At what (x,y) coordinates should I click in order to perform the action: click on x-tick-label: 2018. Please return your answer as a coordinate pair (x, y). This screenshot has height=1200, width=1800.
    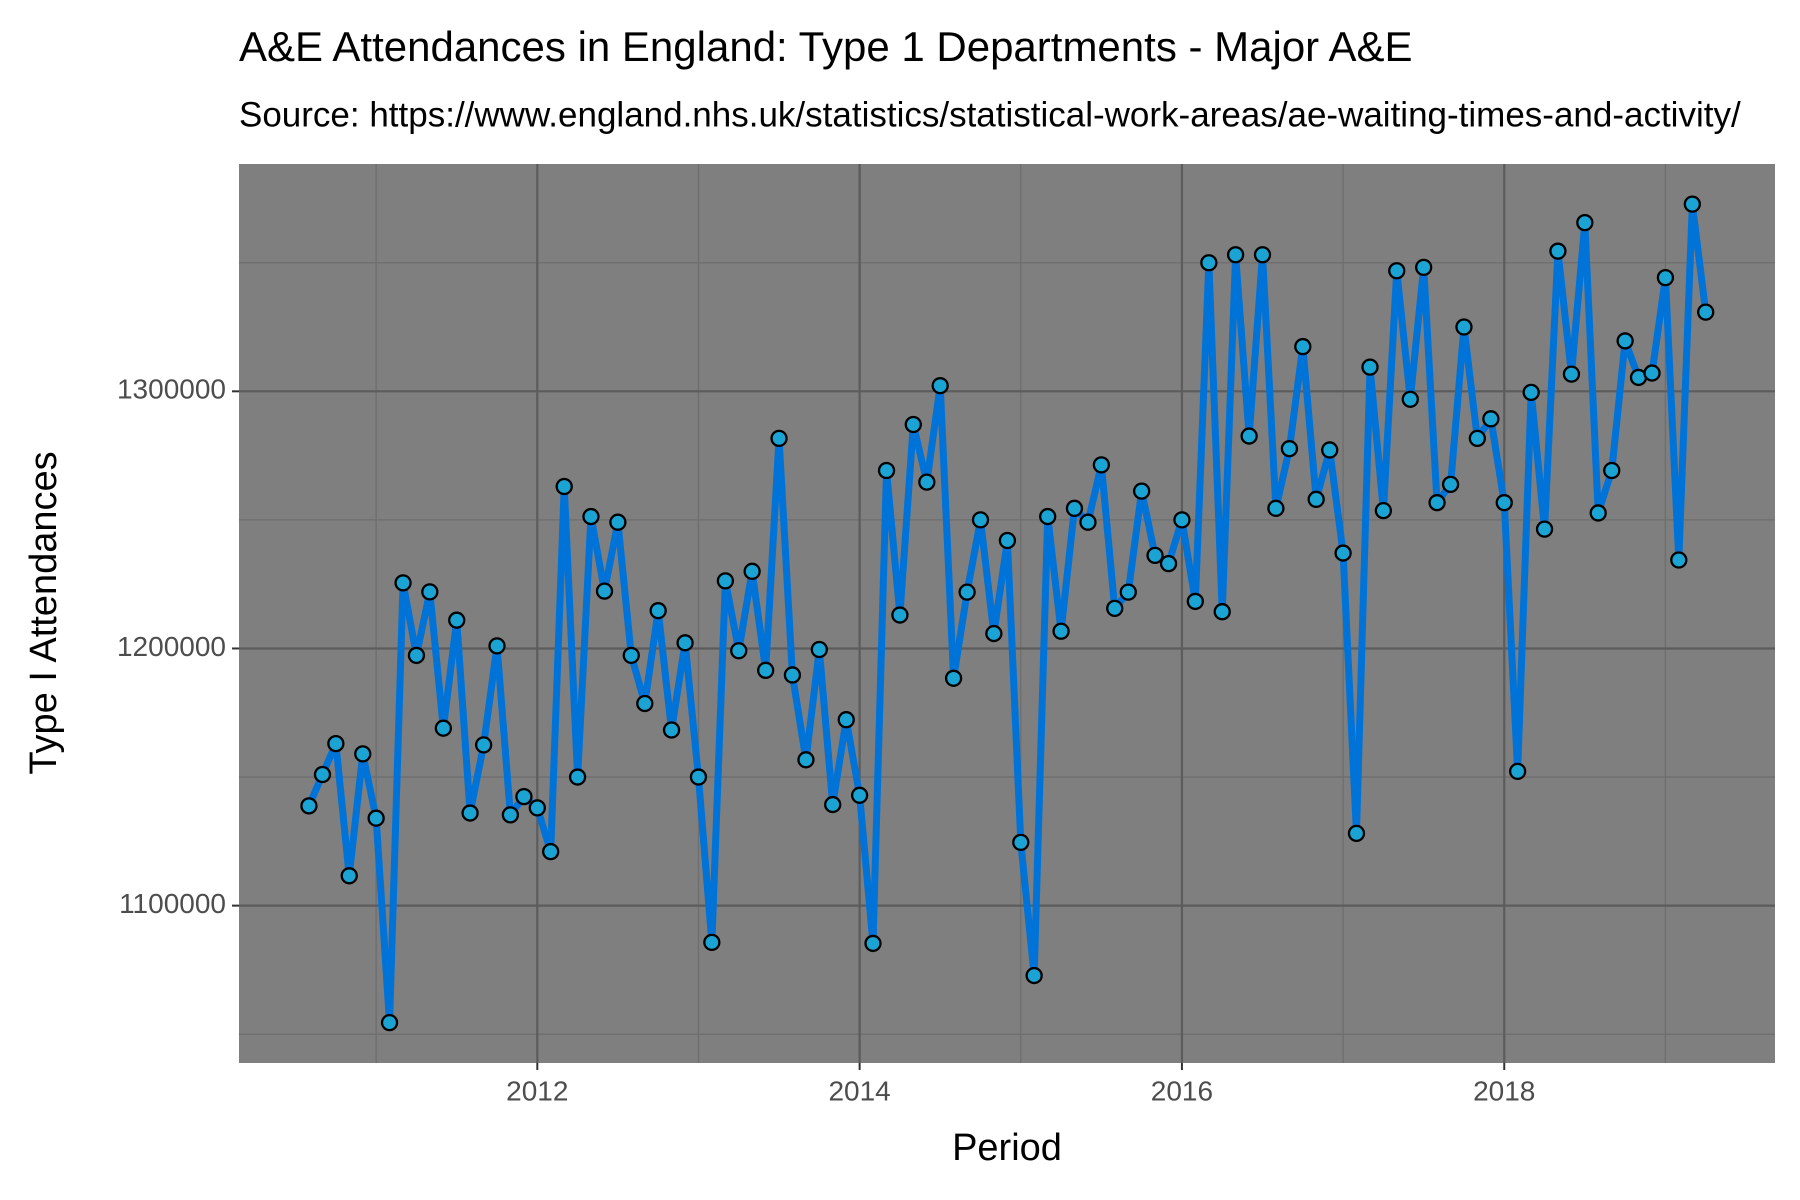
    Looking at the image, I should click on (1504, 1090).